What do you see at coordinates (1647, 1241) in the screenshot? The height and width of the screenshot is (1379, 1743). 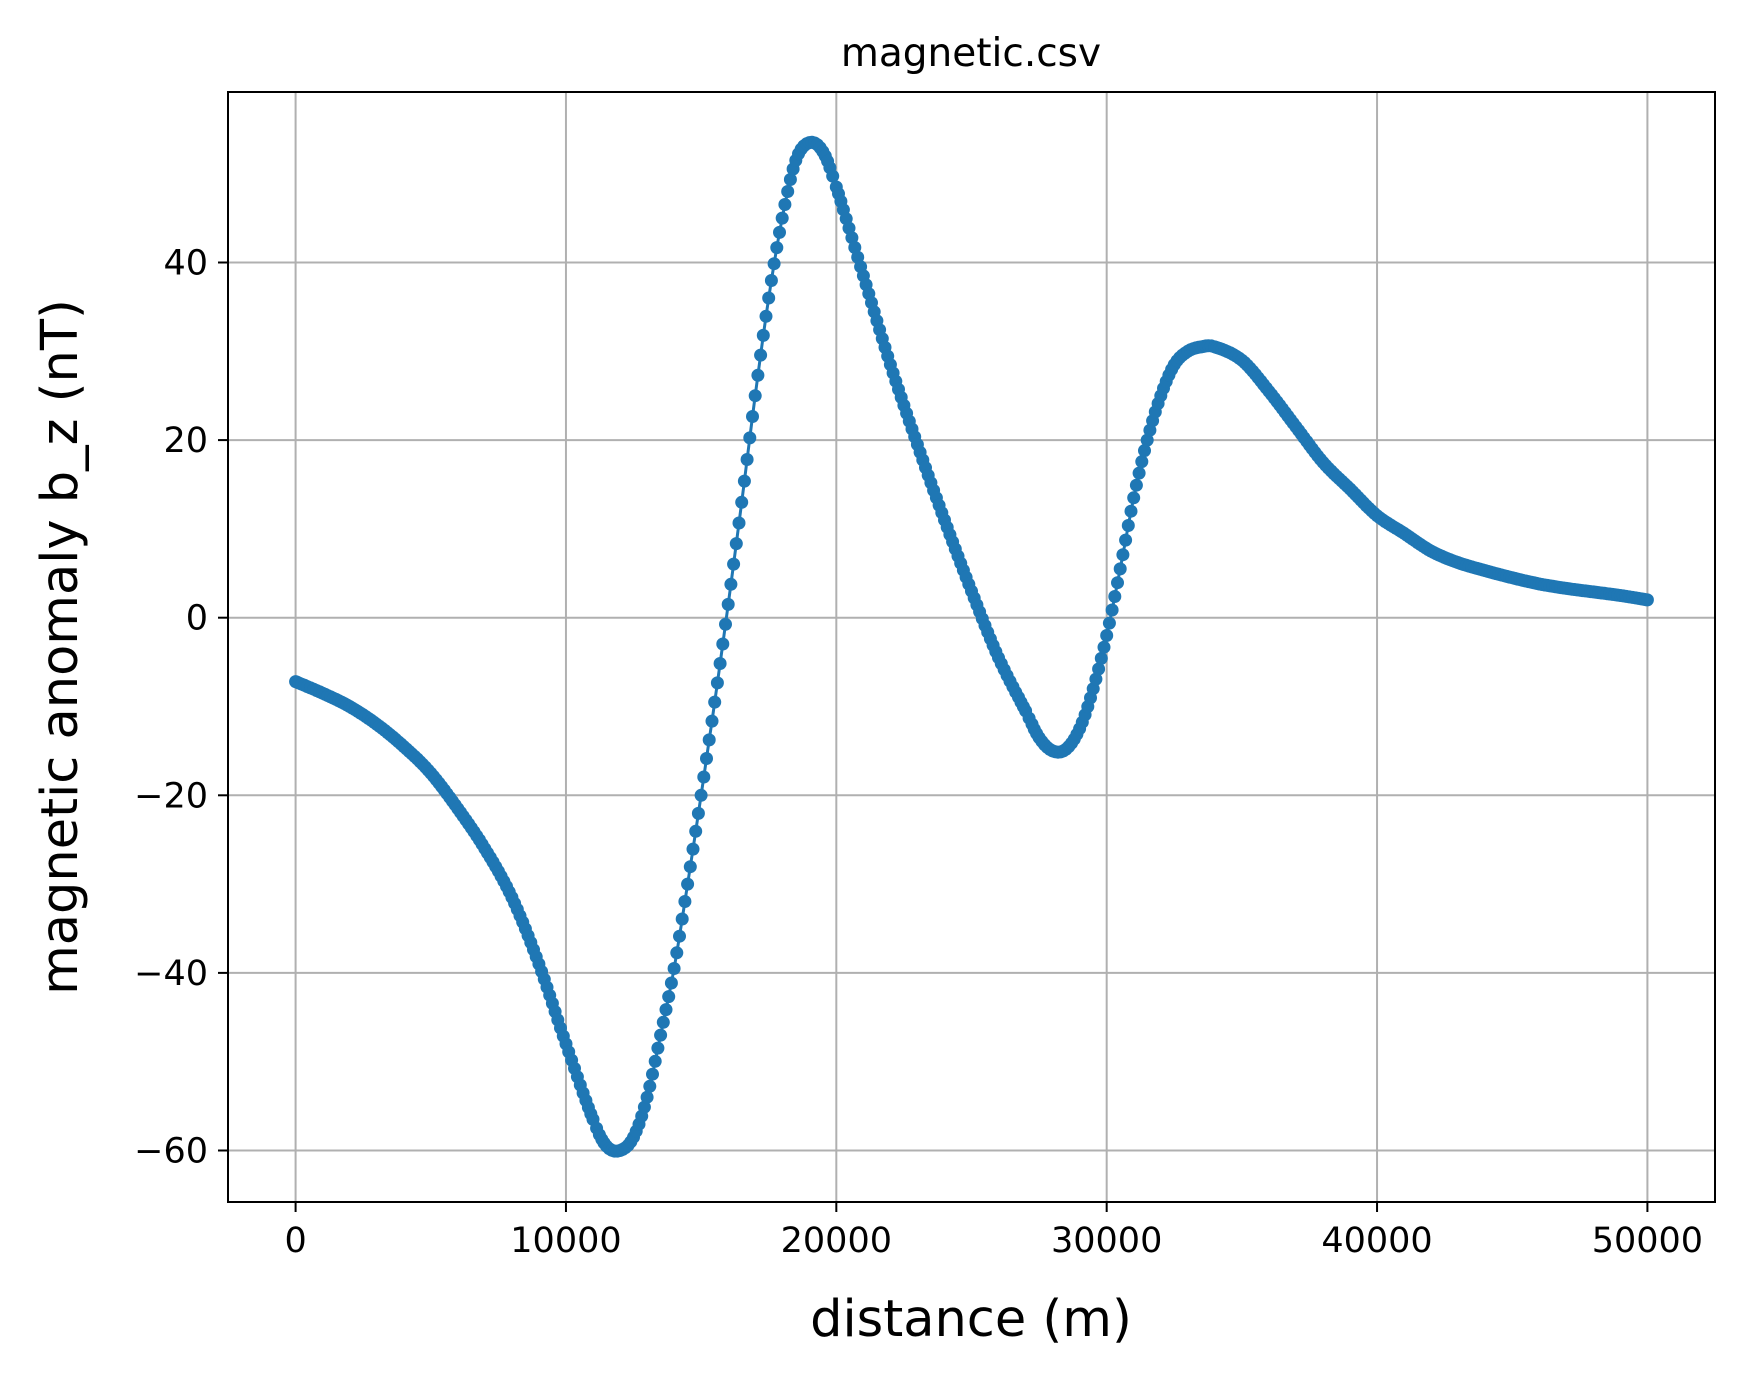 I see `x-tick-label: 50000` at bounding box center [1647, 1241].